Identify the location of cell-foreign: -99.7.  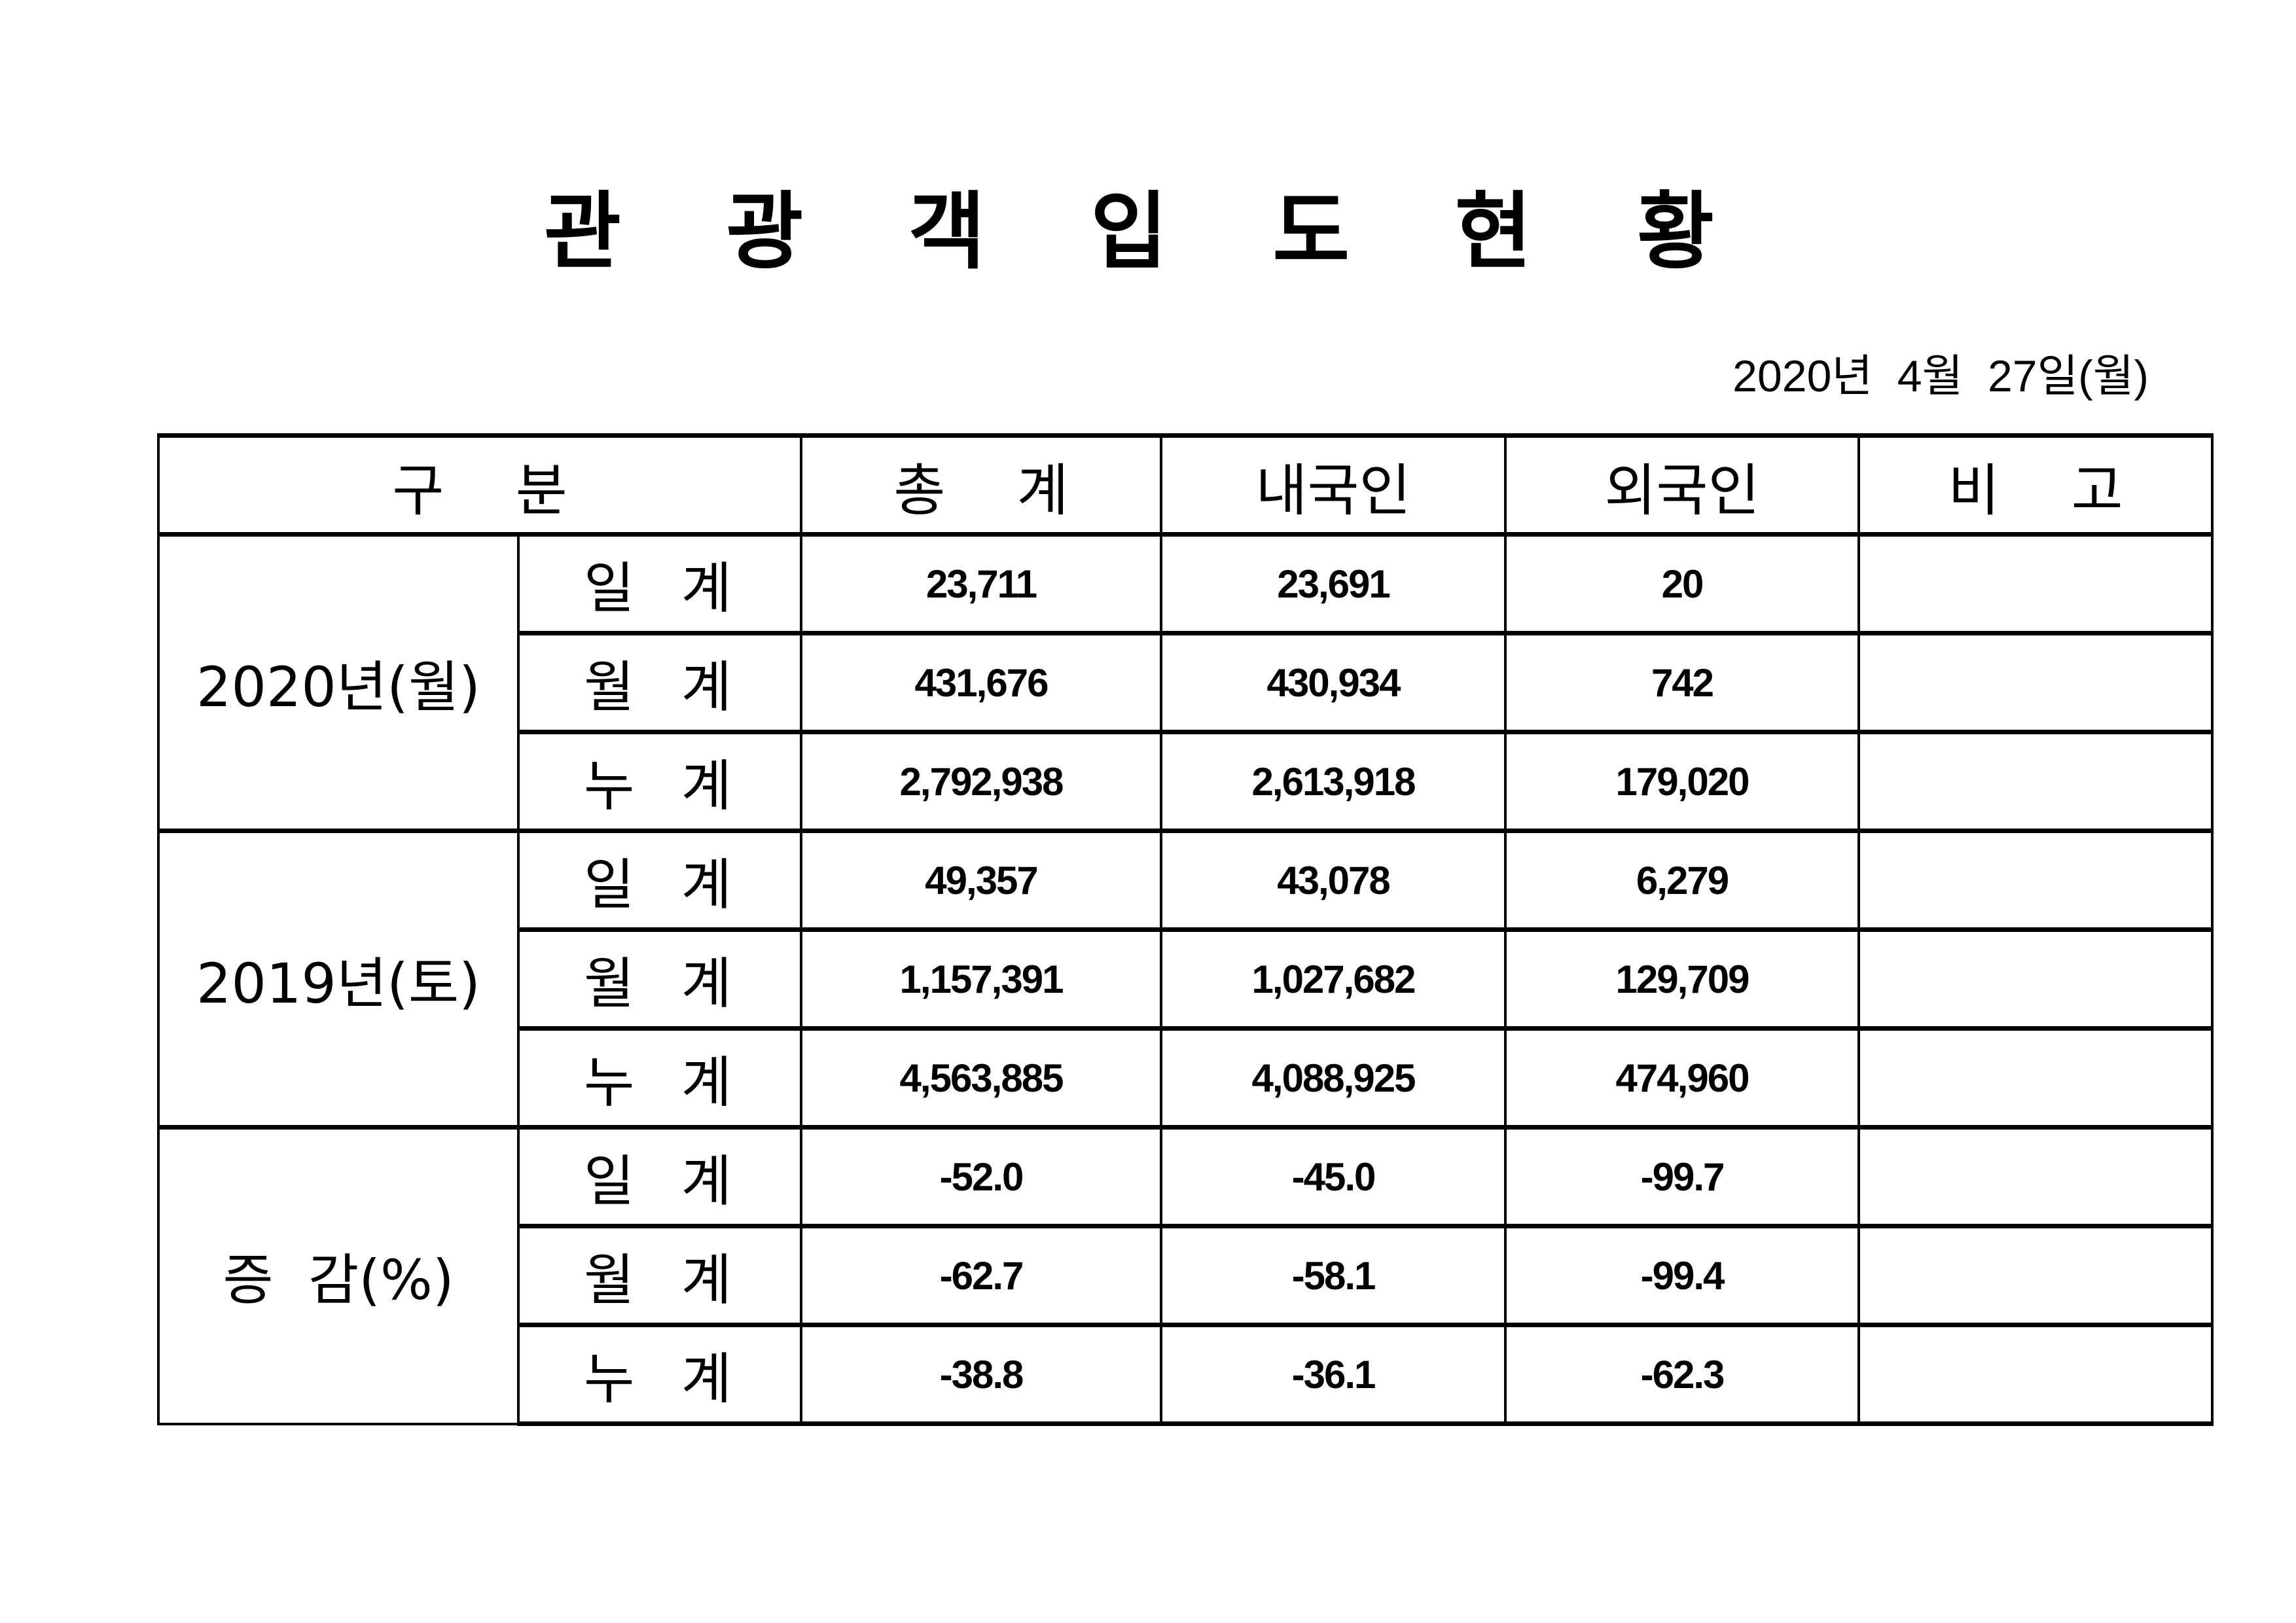
(1682, 1176).